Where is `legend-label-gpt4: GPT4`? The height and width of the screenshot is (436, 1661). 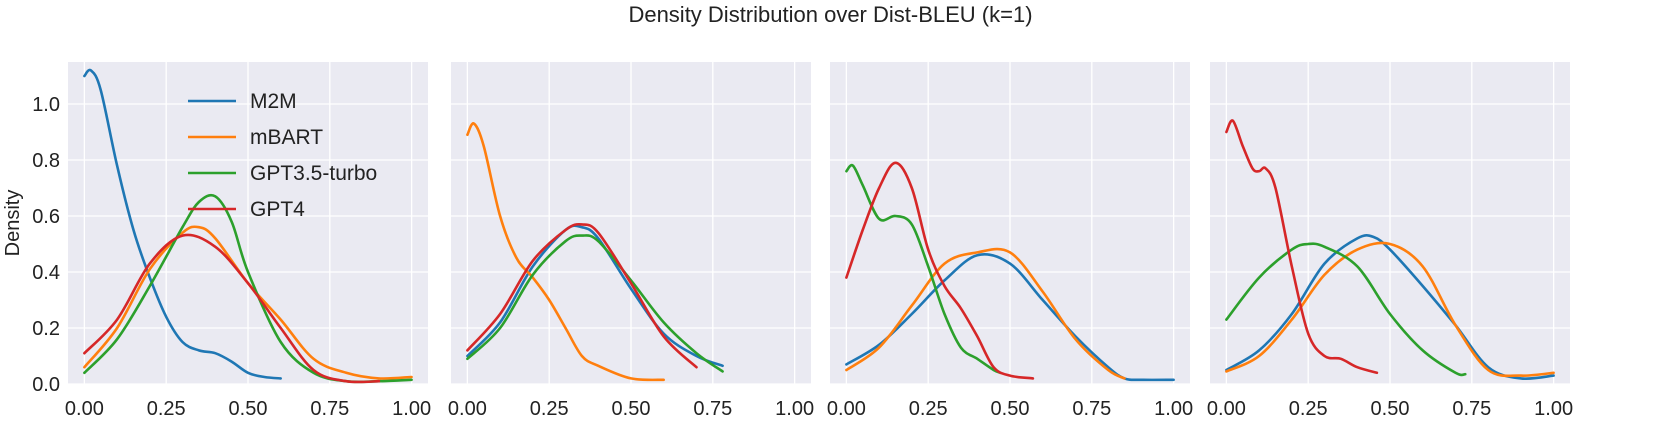
legend-label-gpt4: GPT4 is located at coordinates (277, 209).